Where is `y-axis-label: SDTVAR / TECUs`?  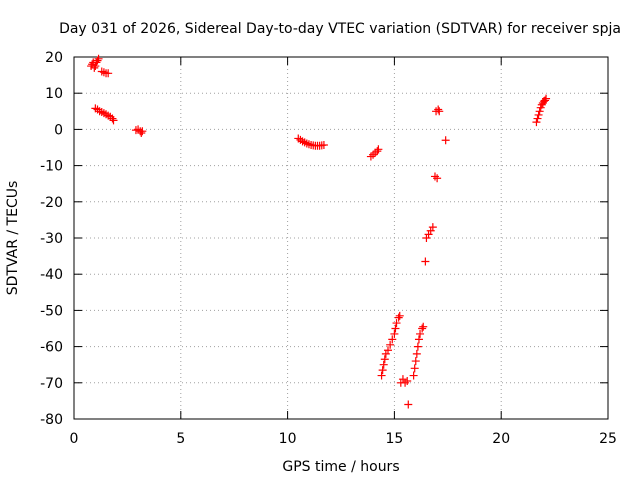 y-axis-label: SDTVAR / TECUs is located at coordinates (13, 238).